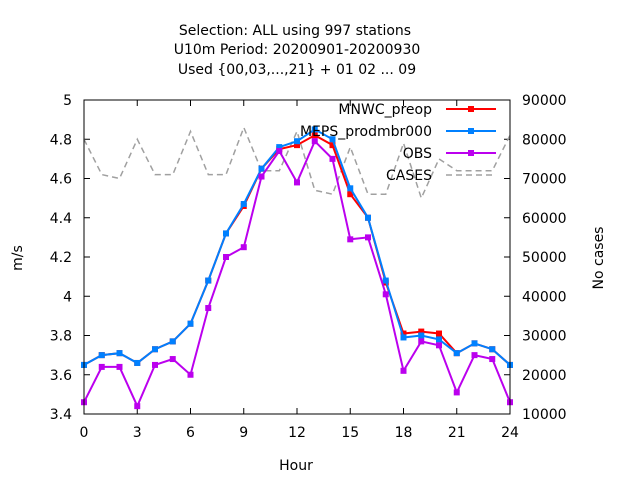 This screenshot has height=480, width=640. Describe the element at coordinates (350, 433) in the screenshot. I see `x-tick-label: 15` at that location.